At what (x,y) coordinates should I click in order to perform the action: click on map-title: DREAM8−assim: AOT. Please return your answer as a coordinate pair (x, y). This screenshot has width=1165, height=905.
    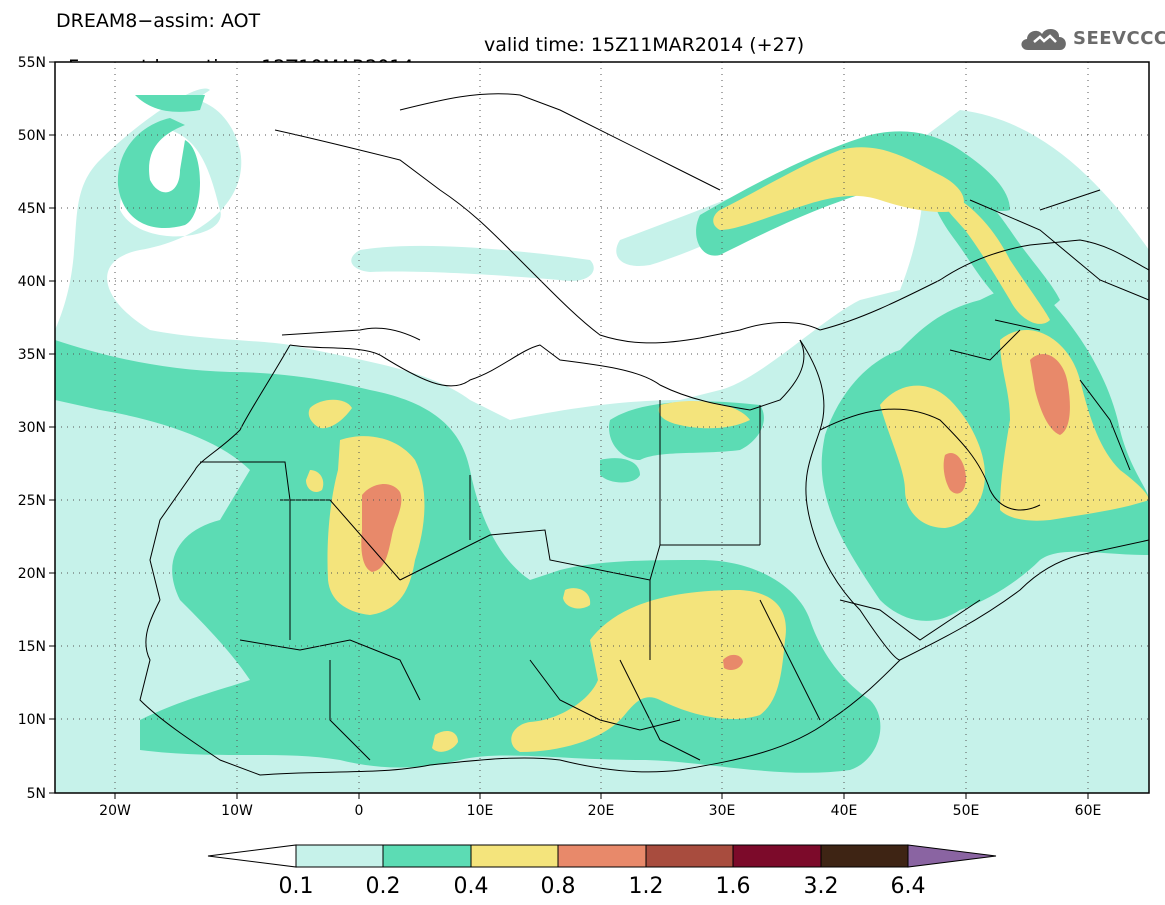
    Looking at the image, I should click on (158, 21).